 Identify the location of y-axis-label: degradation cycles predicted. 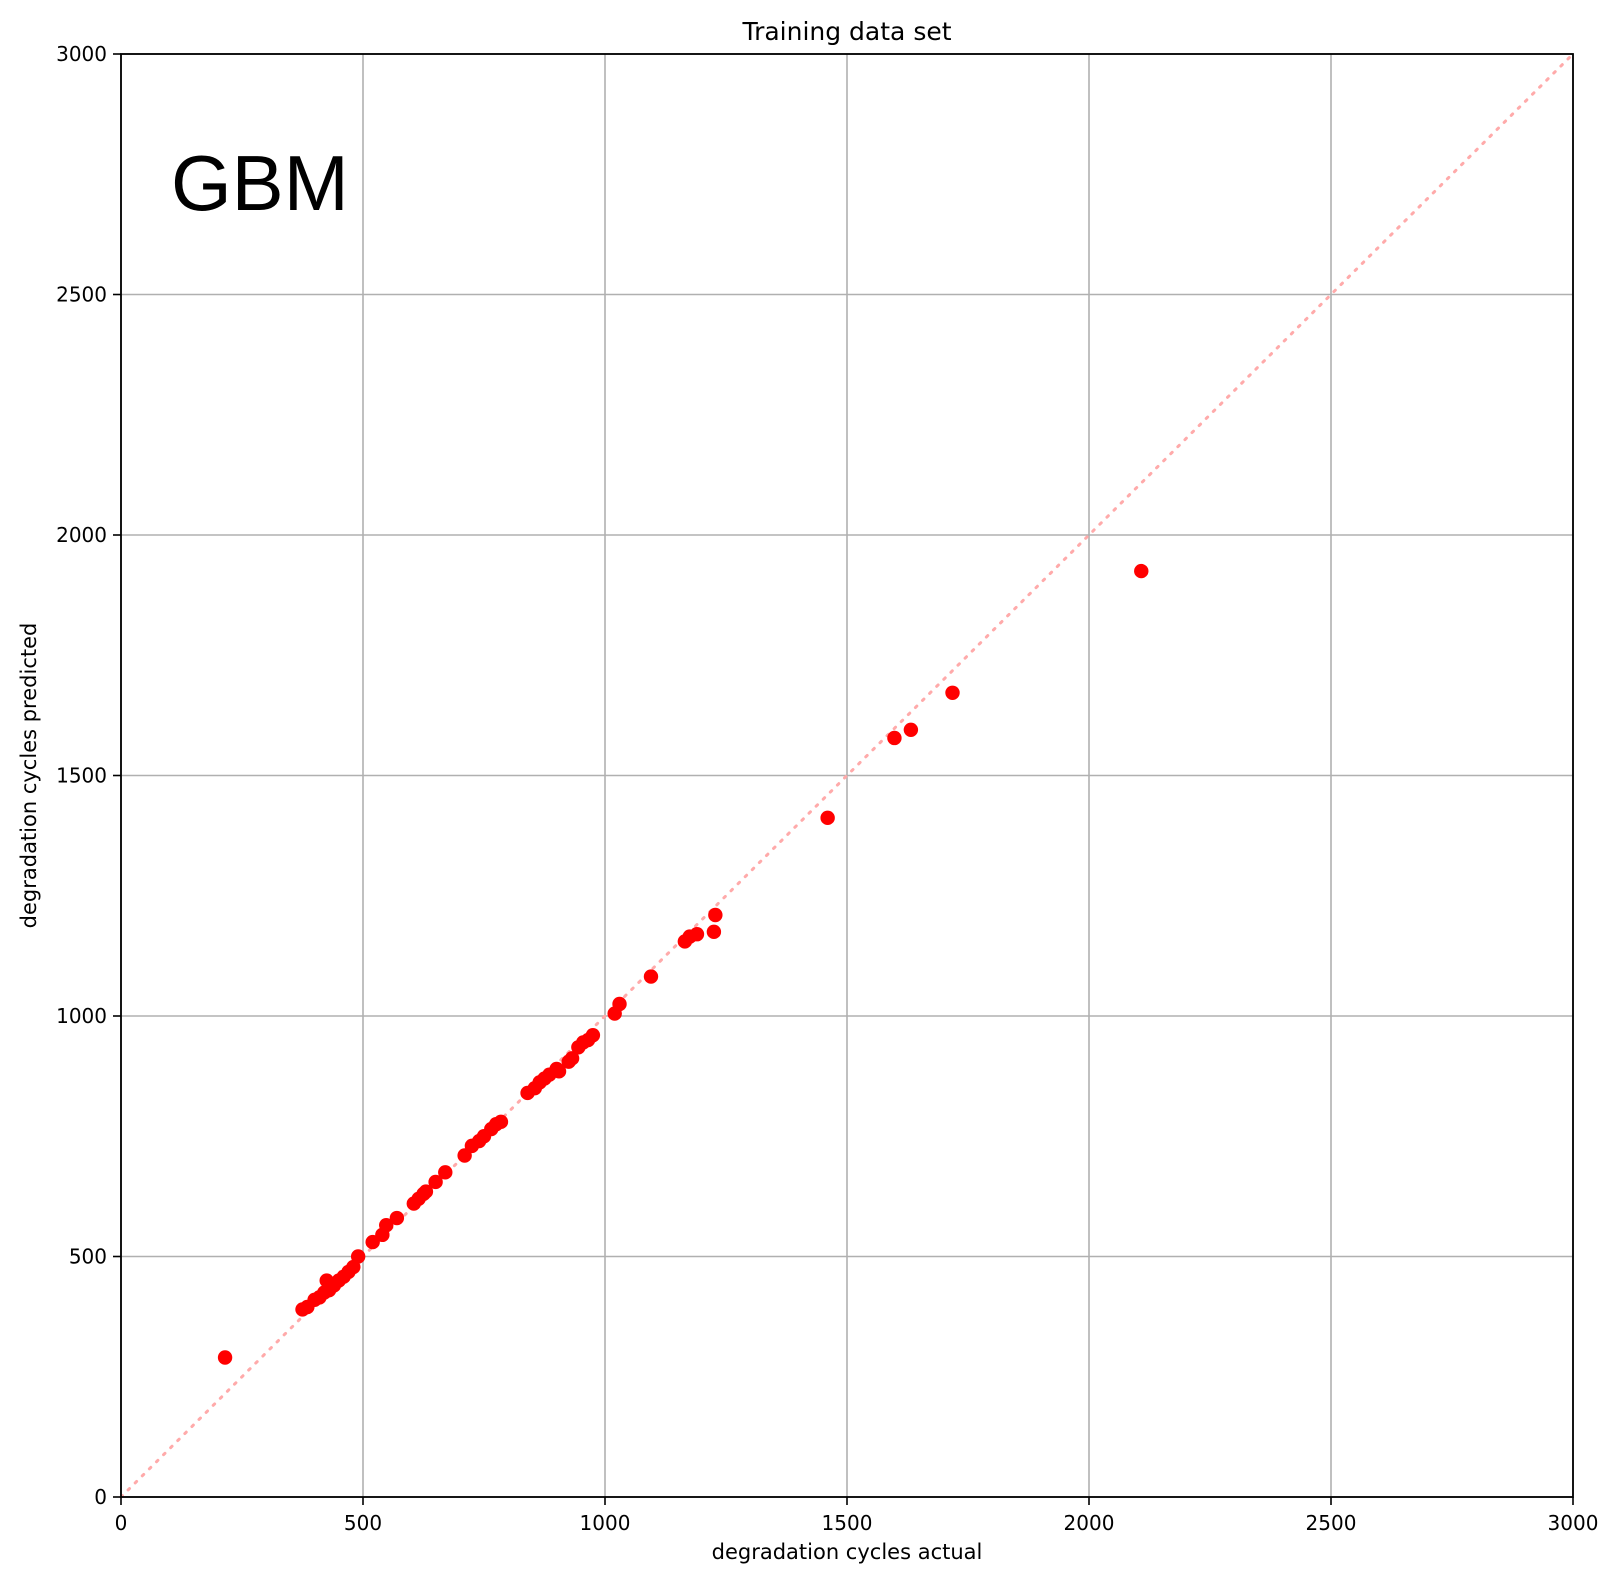
(29, 776).